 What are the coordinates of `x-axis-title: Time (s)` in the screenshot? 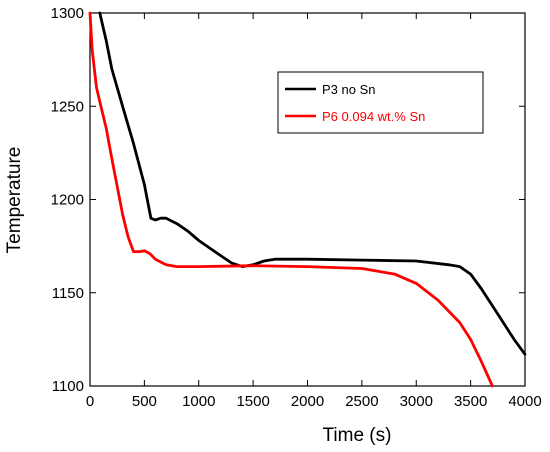 It's located at (357, 435).